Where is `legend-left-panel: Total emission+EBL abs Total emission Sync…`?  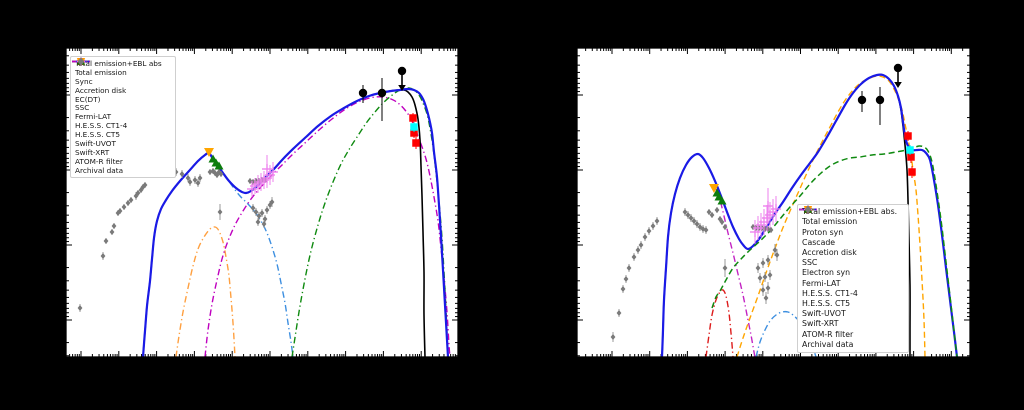
legend-left-panel: Total emission+EBL abs Total emission Sync… is located at coordinates (123, 117).